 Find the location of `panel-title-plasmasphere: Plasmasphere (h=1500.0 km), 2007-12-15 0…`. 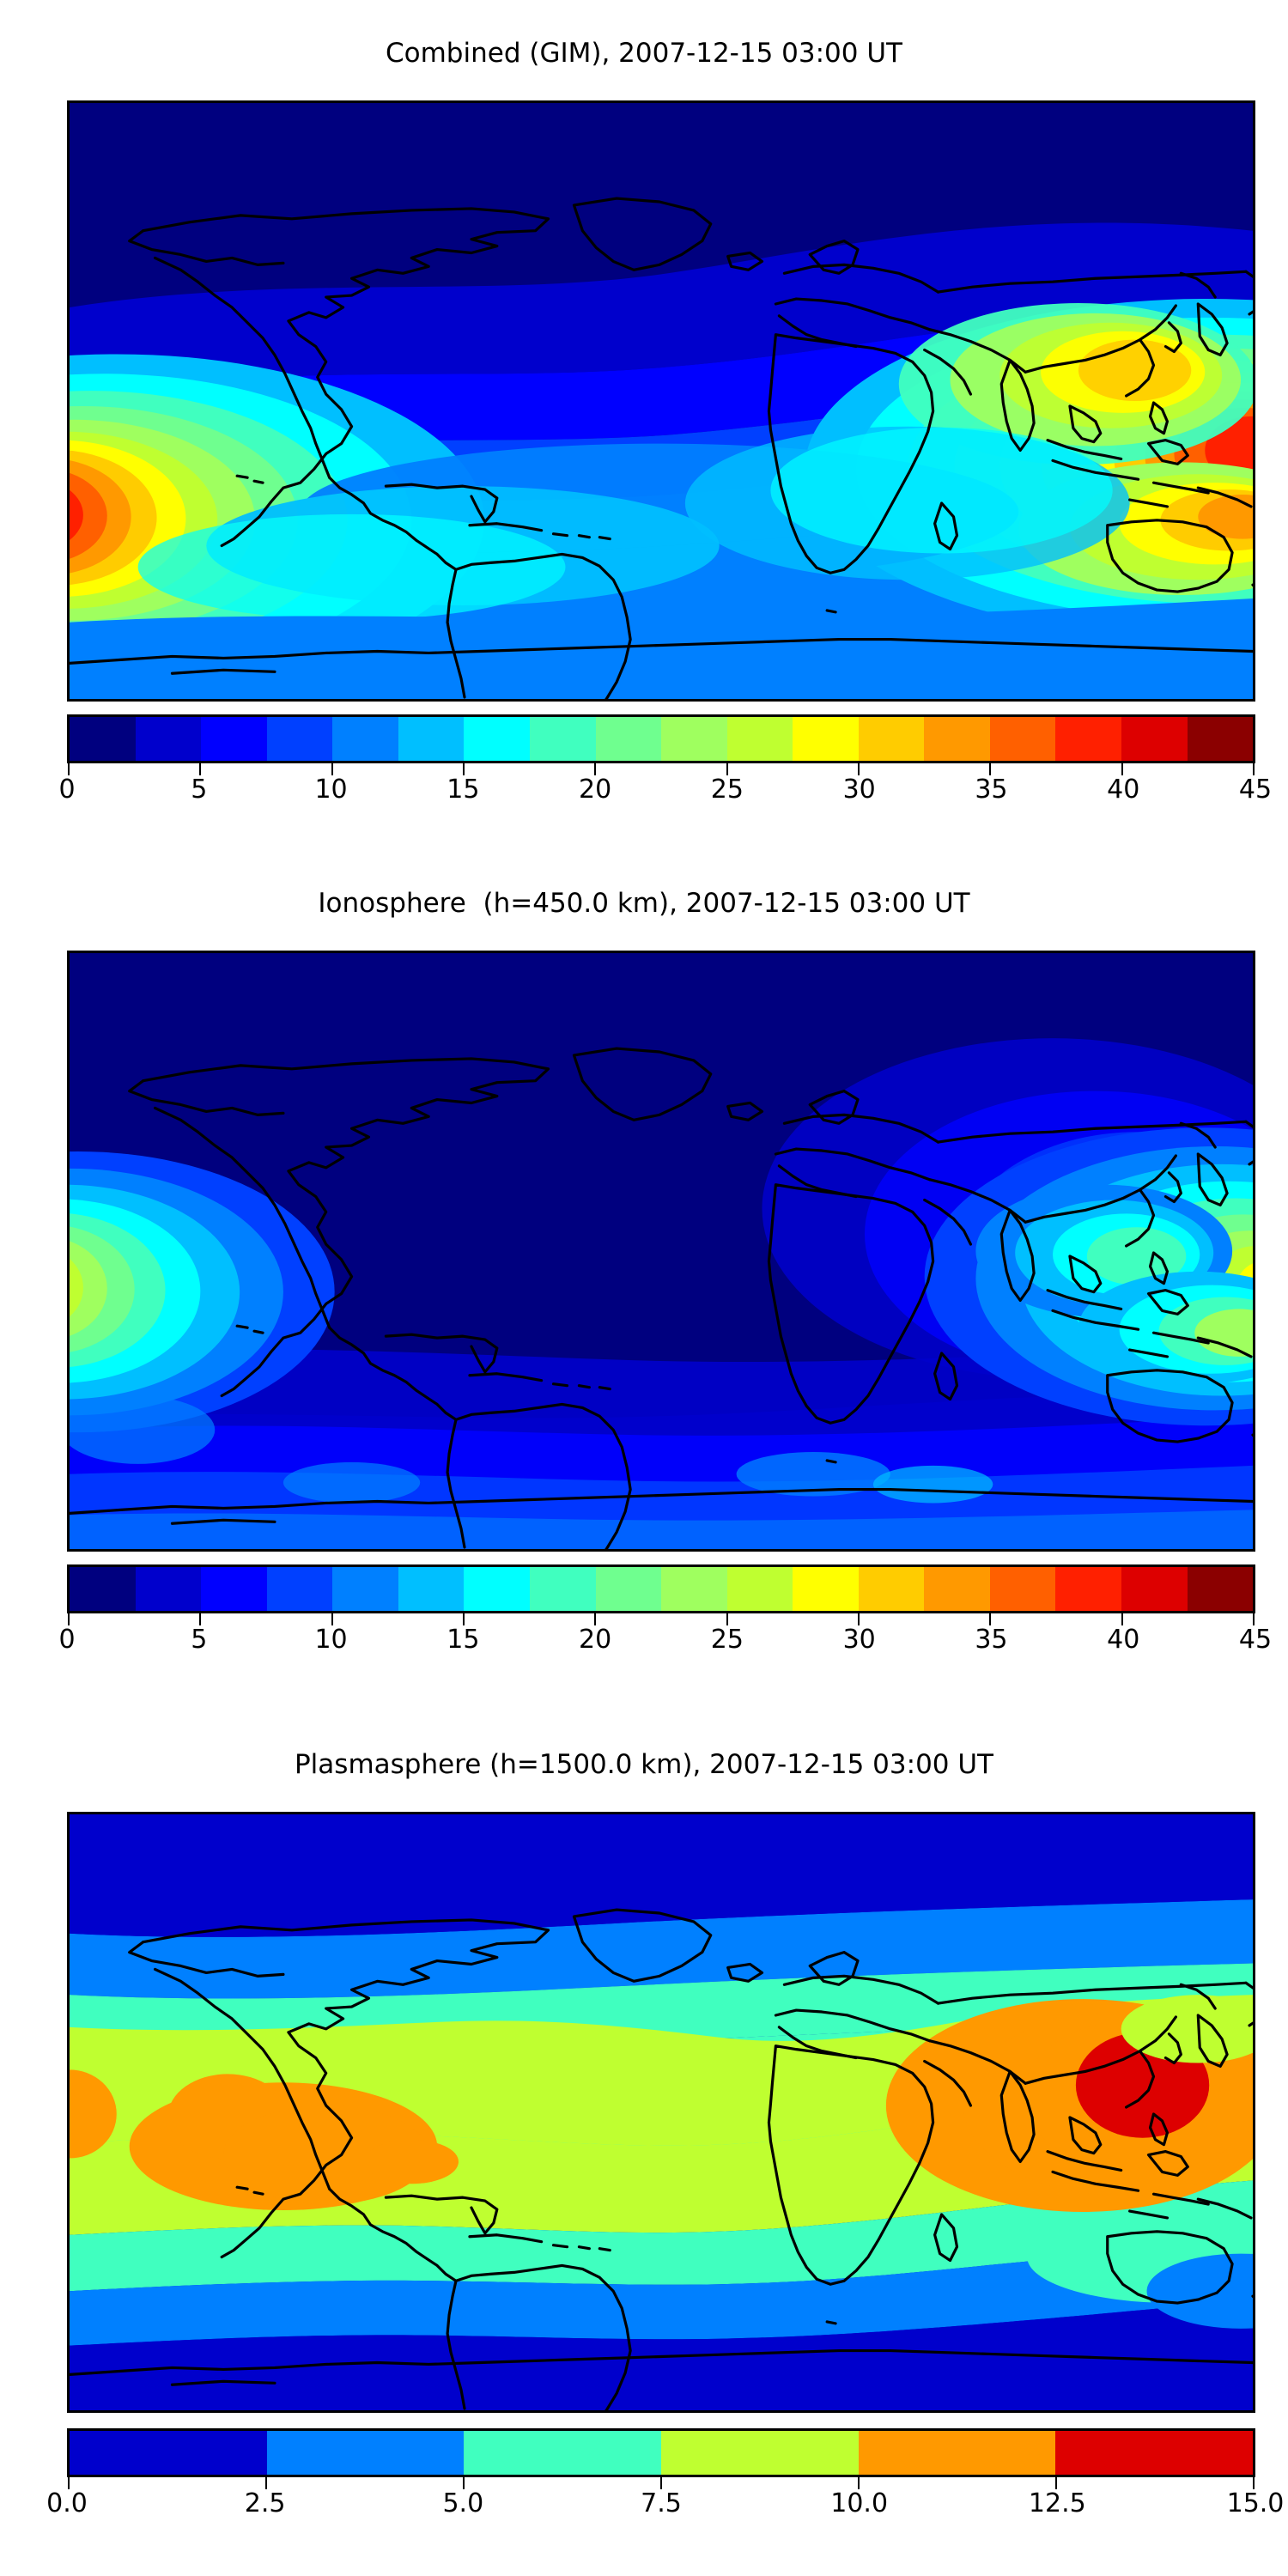

panel-title-plasmasphere: Plasmasphere (h=1500.0 km), 2007-12-15 0… is located at coordinates (643, 1764).